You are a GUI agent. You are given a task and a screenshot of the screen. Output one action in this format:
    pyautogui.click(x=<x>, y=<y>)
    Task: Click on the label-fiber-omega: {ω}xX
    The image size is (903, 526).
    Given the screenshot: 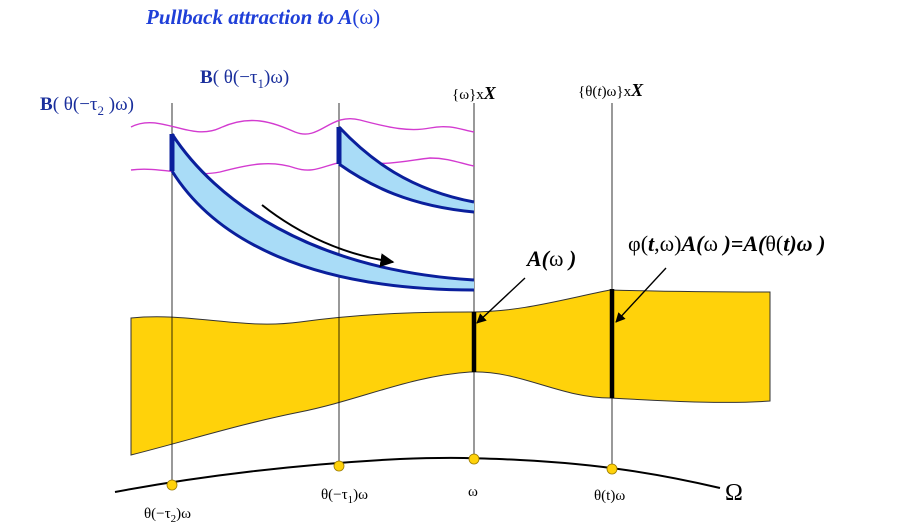 What is the action you would take?
    pyautogui.click(x=474, y=93)
    